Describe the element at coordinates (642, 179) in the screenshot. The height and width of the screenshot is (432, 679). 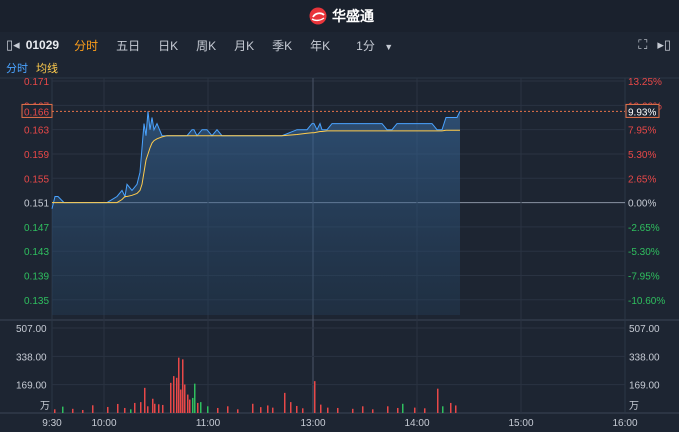
I see `percent-tick-label: 2.65%` at that location.